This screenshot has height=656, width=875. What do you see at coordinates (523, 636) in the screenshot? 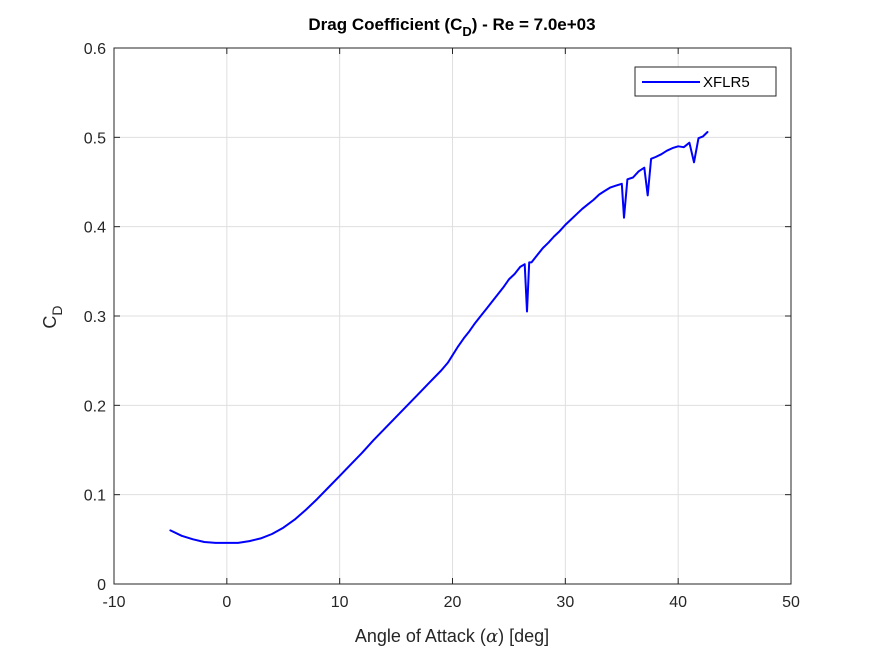
I see `x-axis-label-post: ) [deg]` at bounding box center [523, 636].